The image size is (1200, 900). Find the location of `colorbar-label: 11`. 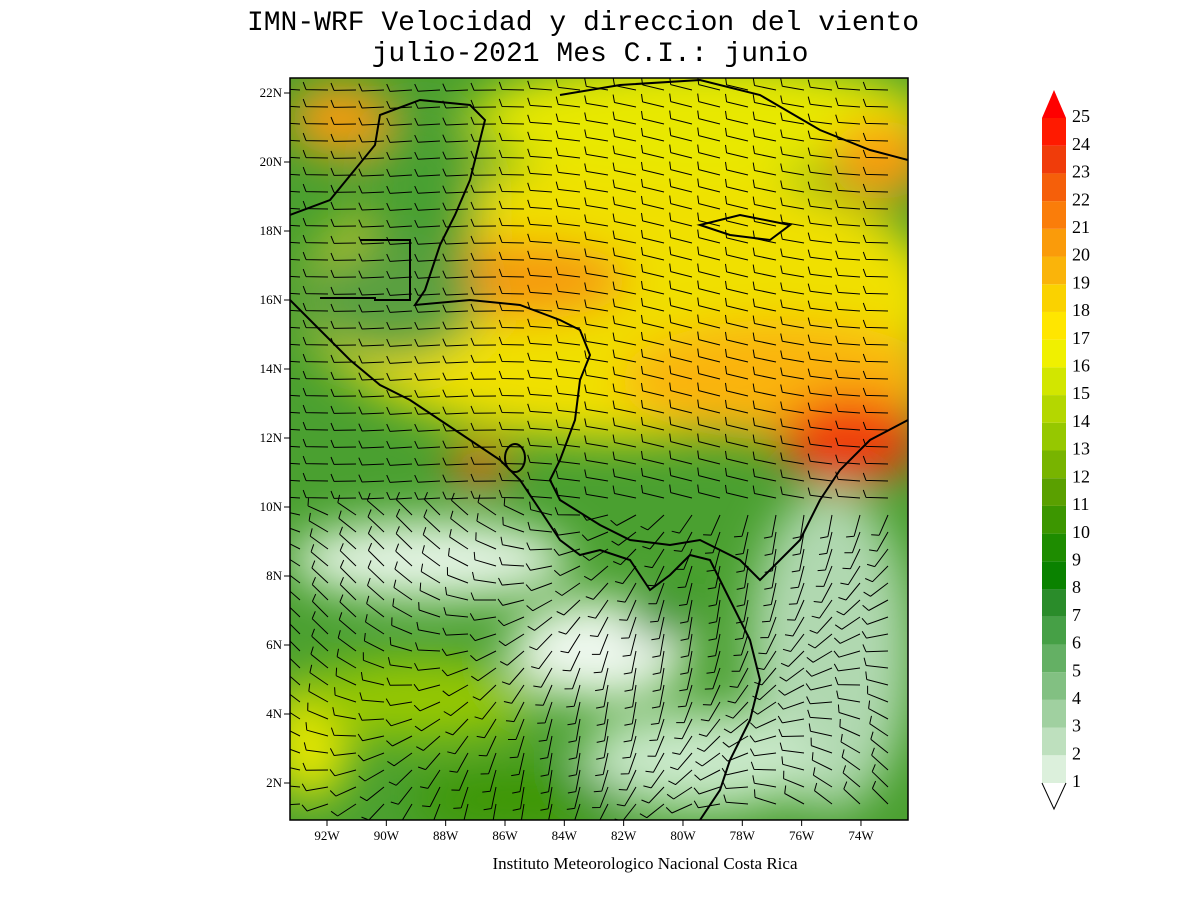

colorbar-label: 11 is located at coordinates (1080, 504).